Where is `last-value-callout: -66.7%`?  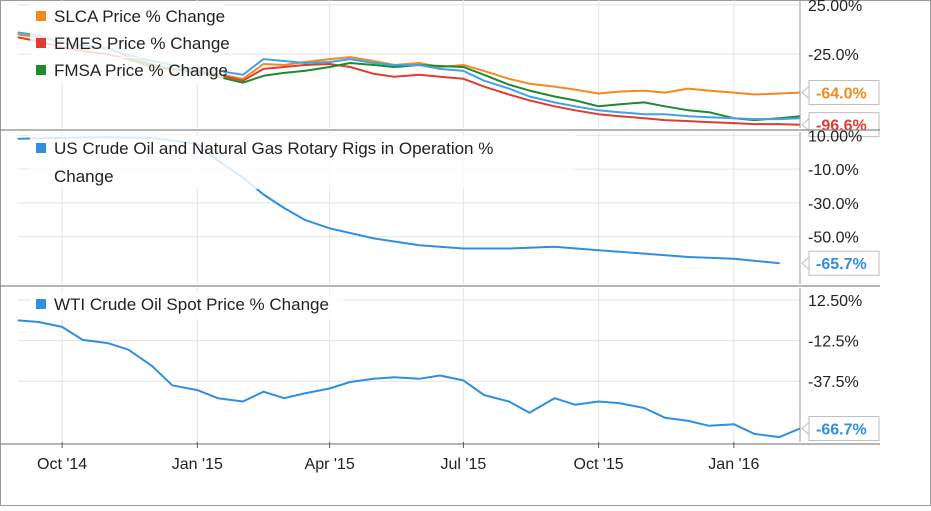 last-value-callout: -66.7% is located at coordinates (840, 429).